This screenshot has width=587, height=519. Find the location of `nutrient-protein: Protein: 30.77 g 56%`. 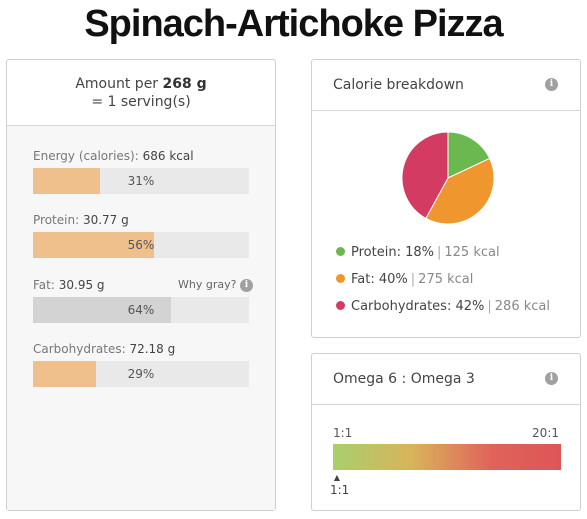

nutrient-protein: Protein: 30.77 g 56% is located at coordinates (143, 235).